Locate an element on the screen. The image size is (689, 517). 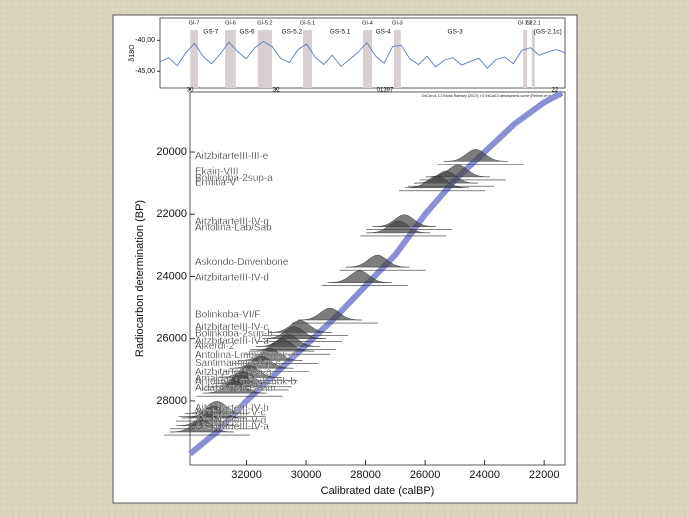
stadial-label: GS-3 is located at coordinates (456, 32).